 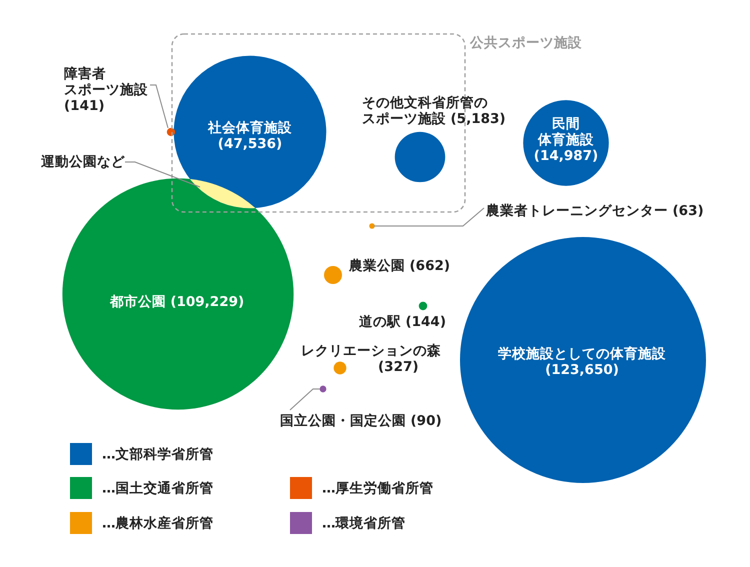 I want to click on legend-label: …文部科学省所管, so click(x=158, y=454).